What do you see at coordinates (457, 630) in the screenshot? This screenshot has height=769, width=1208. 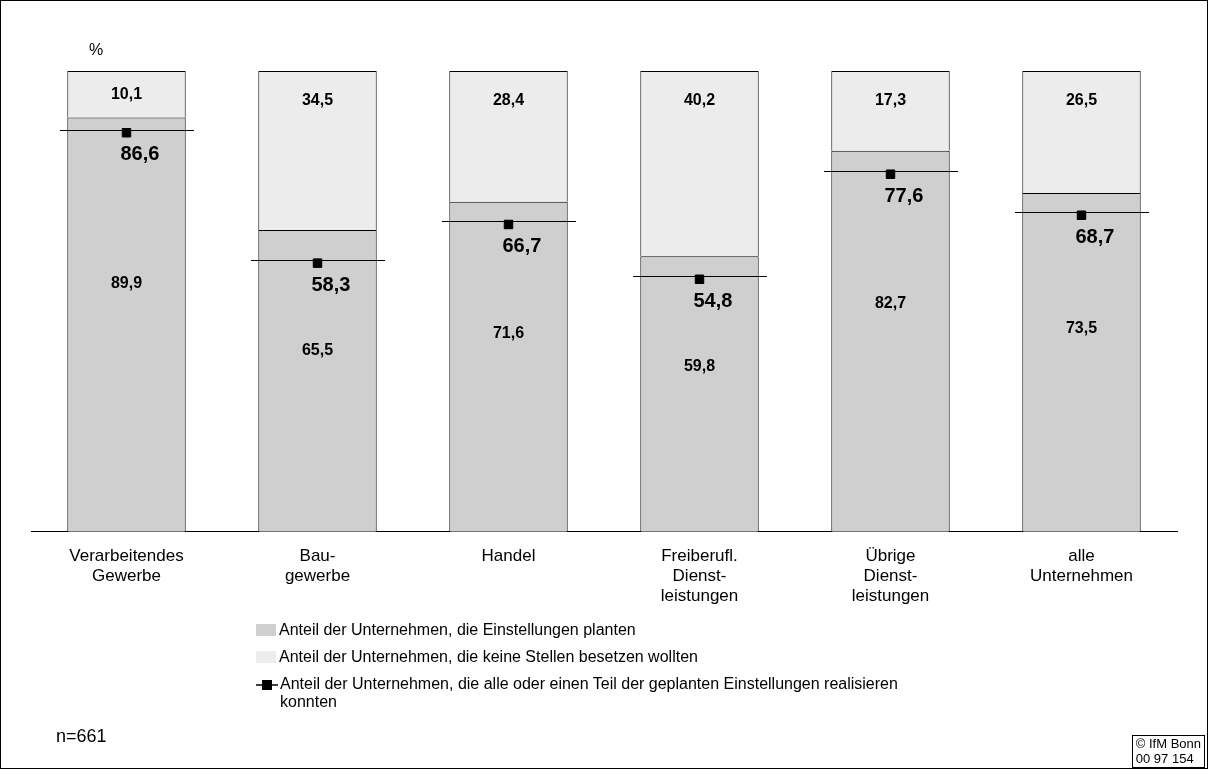 I see `legend-label: Anteil der Unternehmen, die Einstellungen planten` at bounding box center [457, 630].